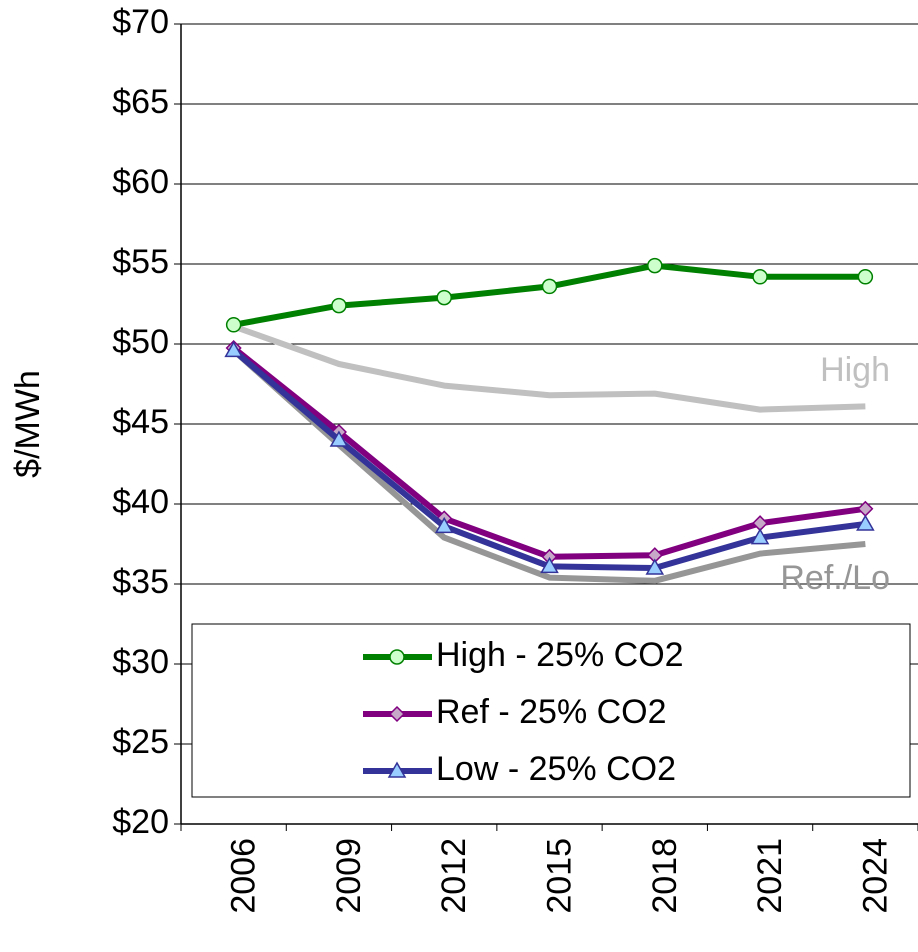 The width and height of the screenshot is (918, 952). What do you see at coordinates (140, 262) in the screenshot?
I see `y-tick-label: $55` at bounding box center [140, 262].